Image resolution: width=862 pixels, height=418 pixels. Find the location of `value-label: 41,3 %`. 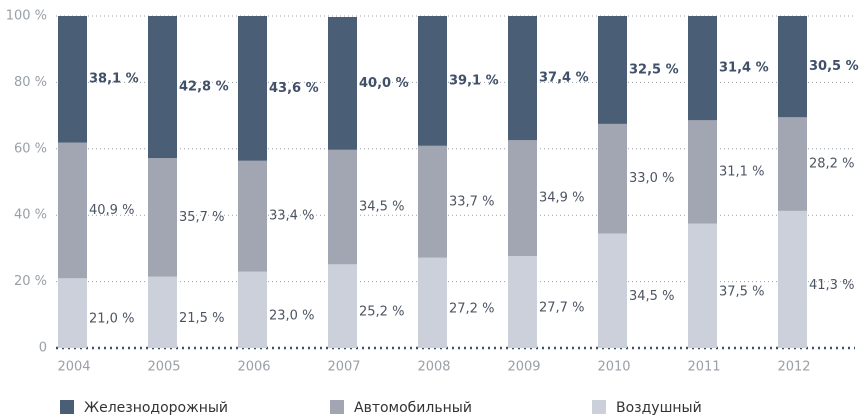

value-label: 41,3 % is located at coordinates (831, 285).